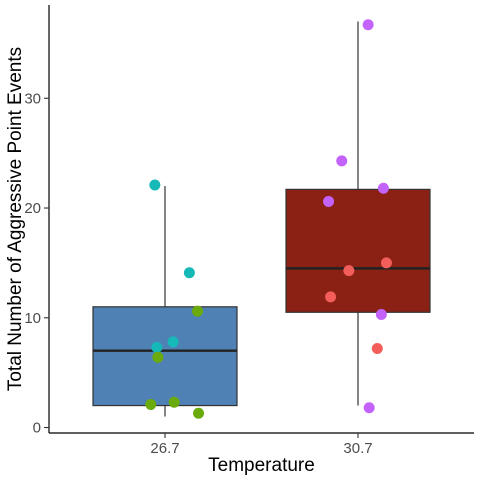 This screenshot has height=480, width=480. I want to click on y-tick-label: 0, so click(37, 428).